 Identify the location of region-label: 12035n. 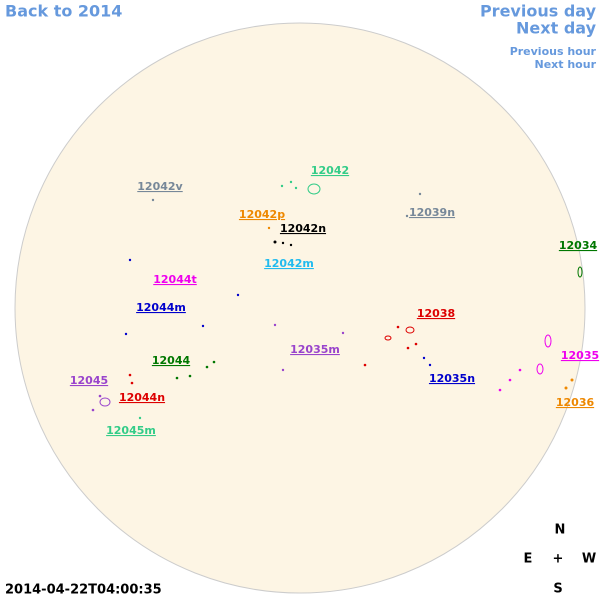
(452, 378).